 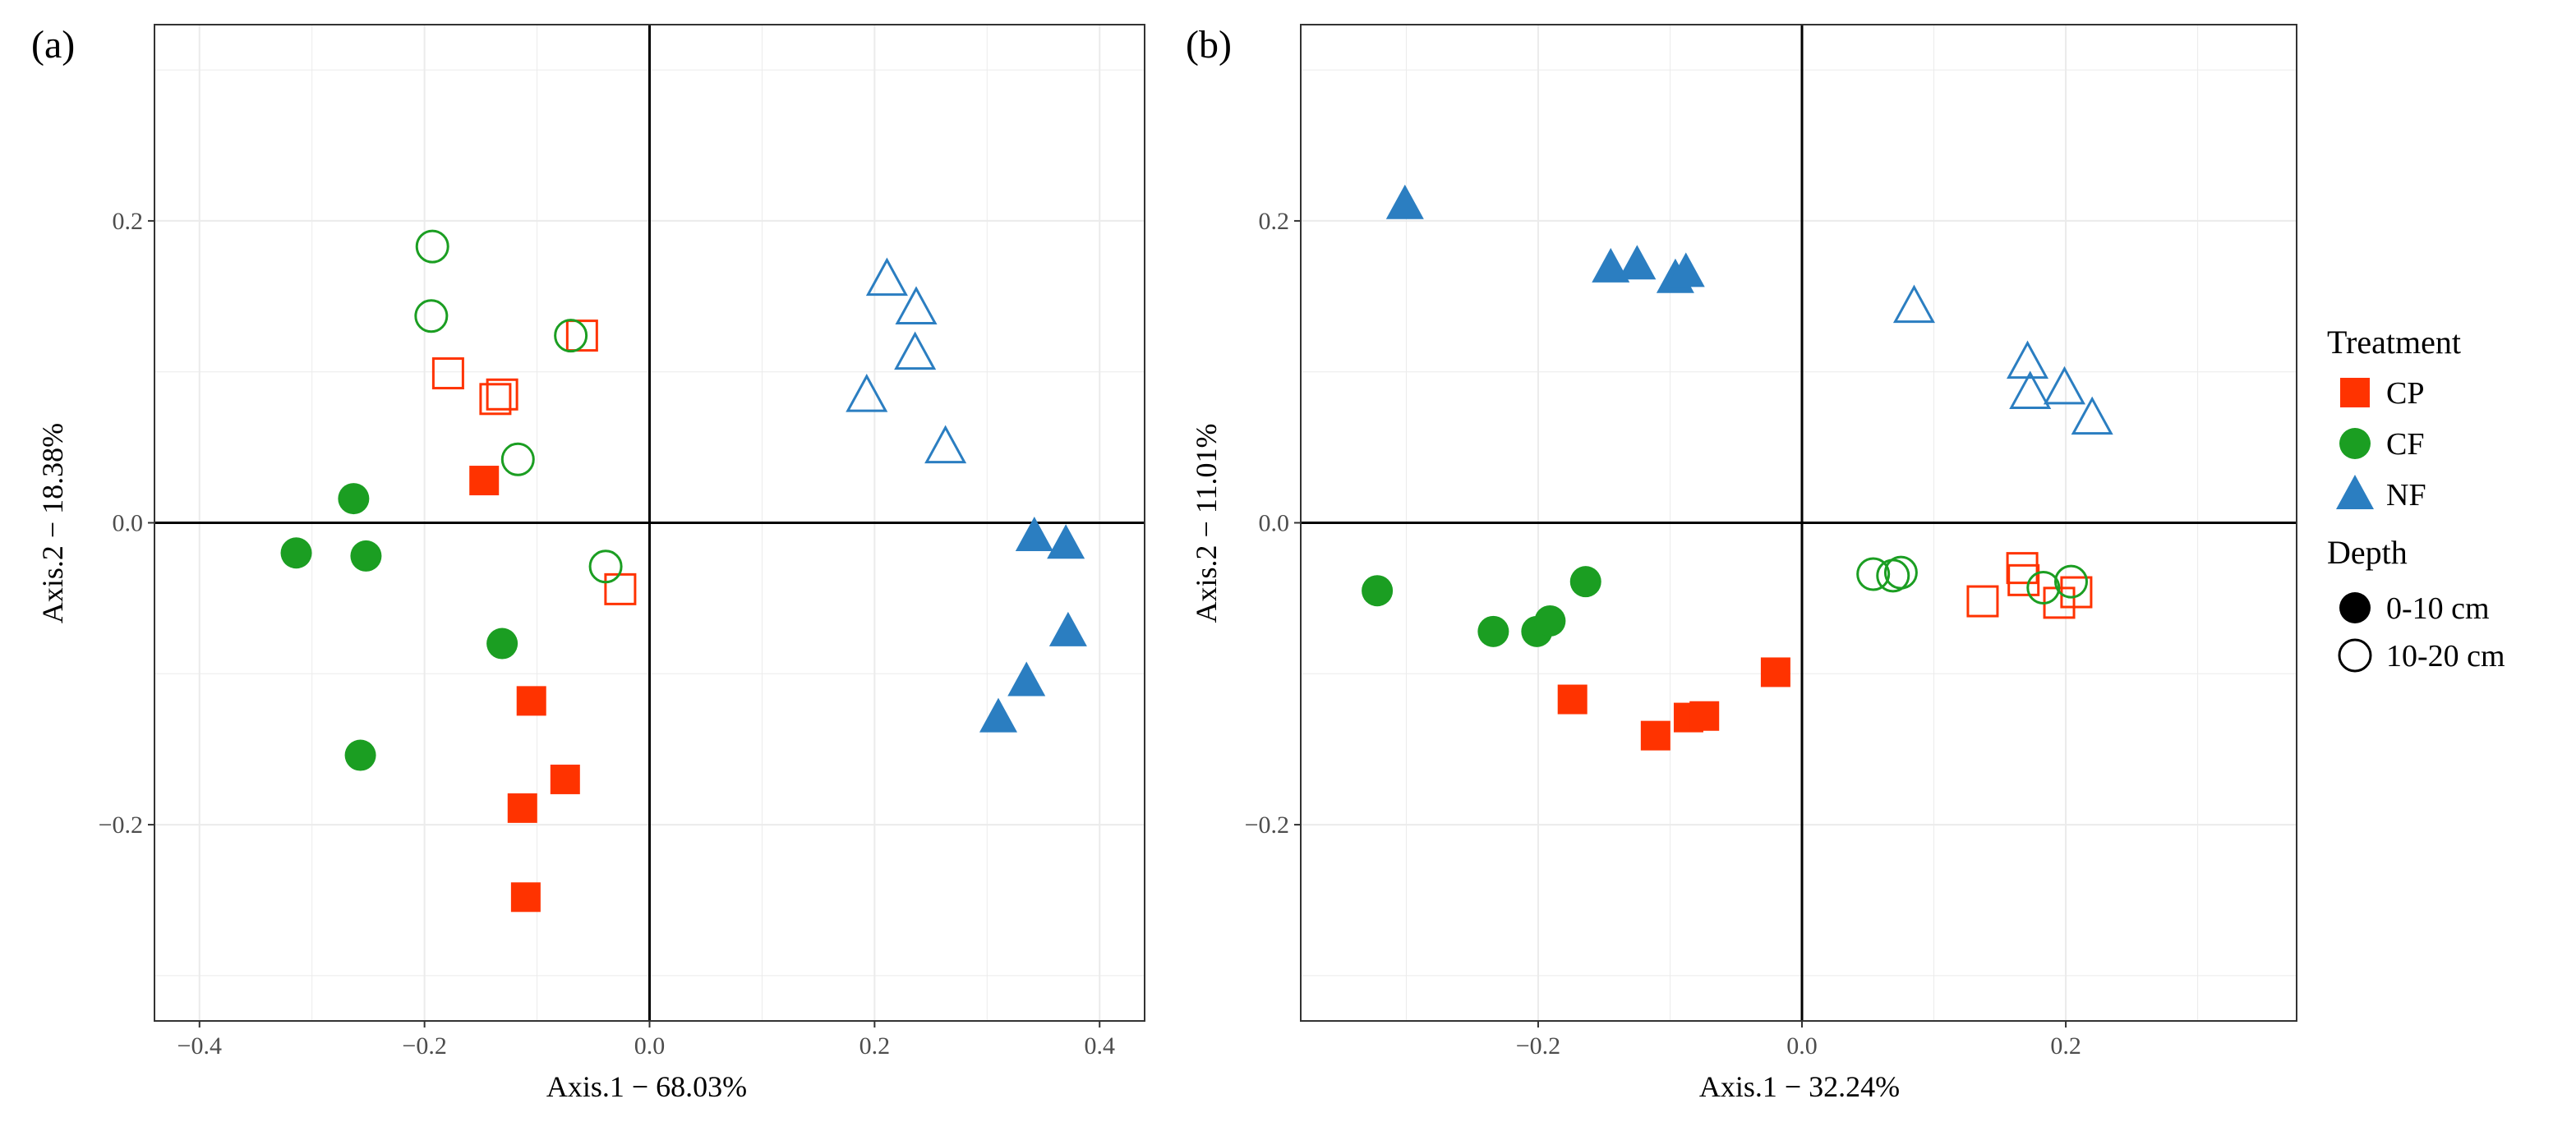 I want to click on legend-cp-square-marker, so click(x=2355, y=392).